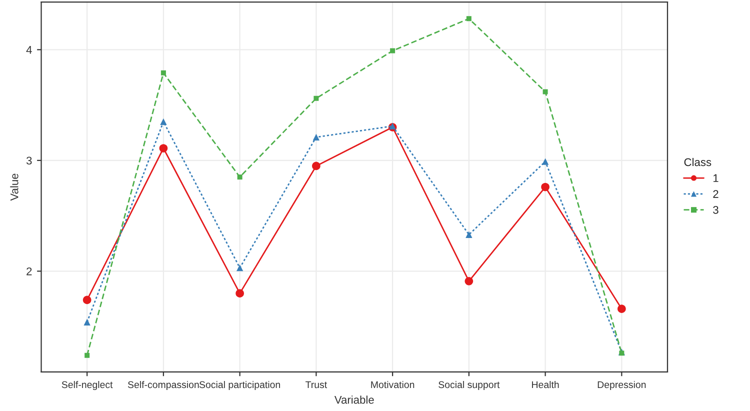  What do you see at coordinates (87, 385) in the screenshot?
I see `x-tick-label: Self-neglect` at bounding box center [87, 385].